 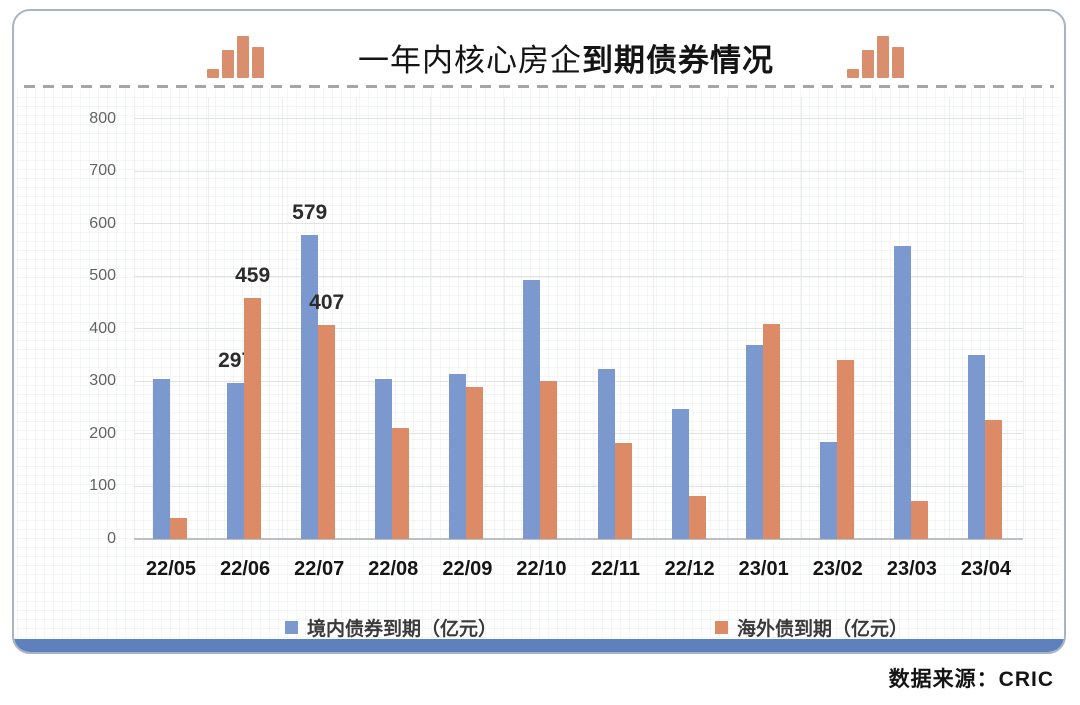 What do you see at coordinates (327, 303) in the screenshot?
I see `bar-value-label: 407` at bounding box center [327, 303].